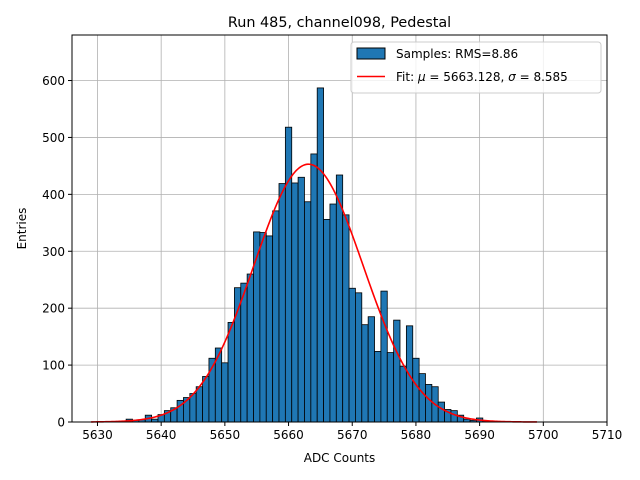  Describe the element at coordinates (225, 435) in the screenshot. I see `x-tick-label: 5650` at that location.